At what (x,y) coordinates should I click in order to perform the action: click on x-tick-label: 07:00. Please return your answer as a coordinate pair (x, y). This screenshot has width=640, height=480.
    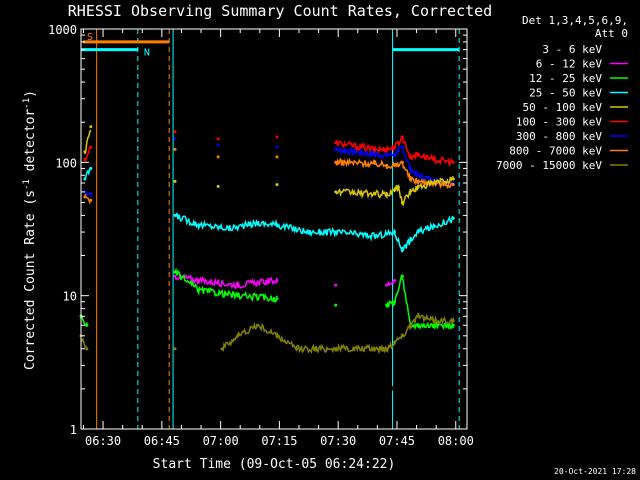
    Looking at the image, I should click on (221, 441).